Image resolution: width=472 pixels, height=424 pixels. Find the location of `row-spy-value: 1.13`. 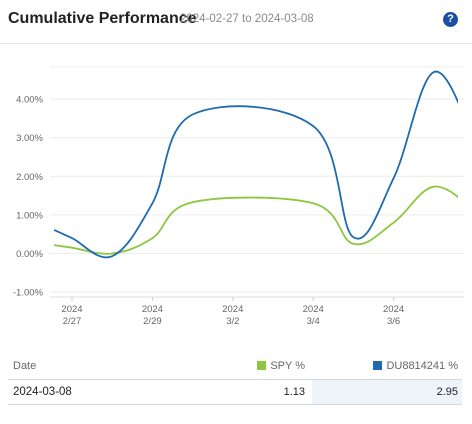

row-spy-value: 1.13 is located at coordinates (294, 392).